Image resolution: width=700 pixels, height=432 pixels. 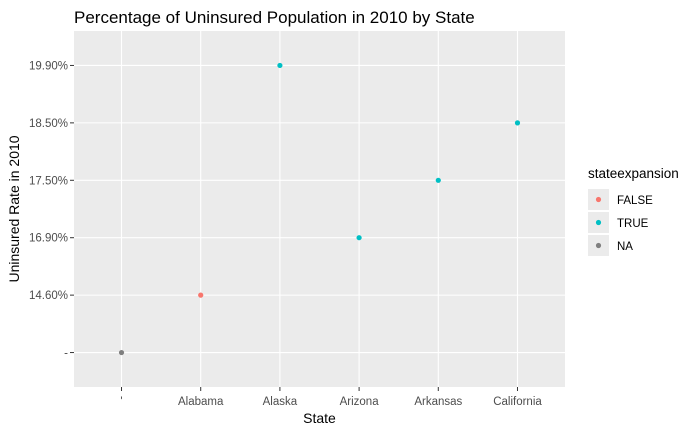 What do you see at coordinates (633, 224) in the screenshot?
I see `legend-label: TRUE` at bounding box center [633, 224].